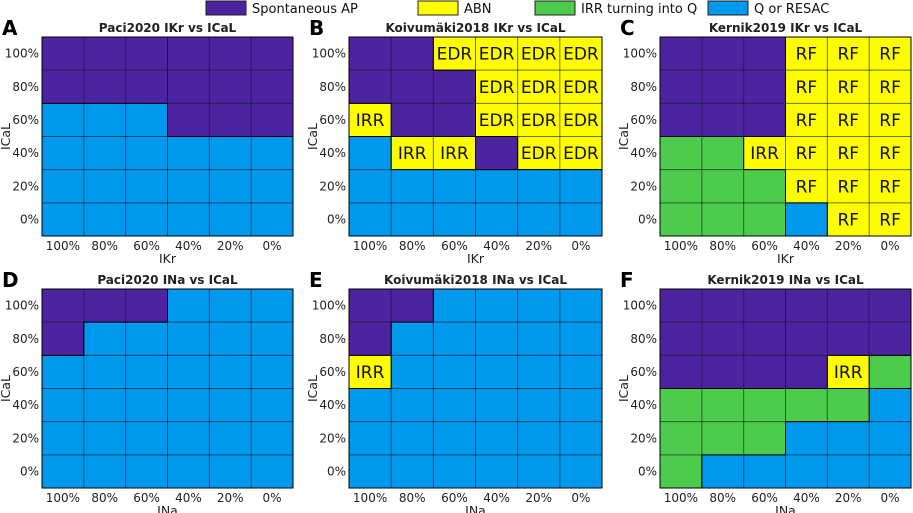 This screenshot has width=913, height=513. Describe the element at coordinates (639, 9) in the screenshot. I see `legend-label-I: IRR turning into Q` at that location.